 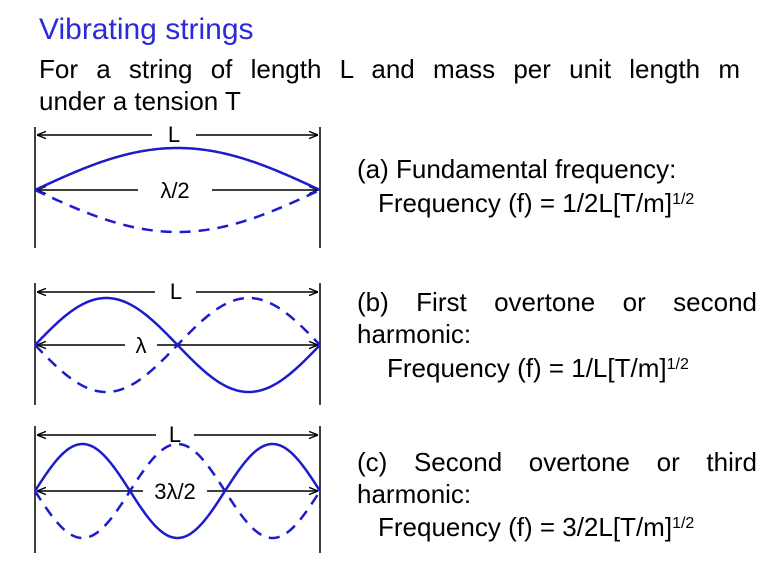 I want to click on panel-a-formula-main: Frequency (f) = 1/2L[T/m], so click(x=525, y=203).